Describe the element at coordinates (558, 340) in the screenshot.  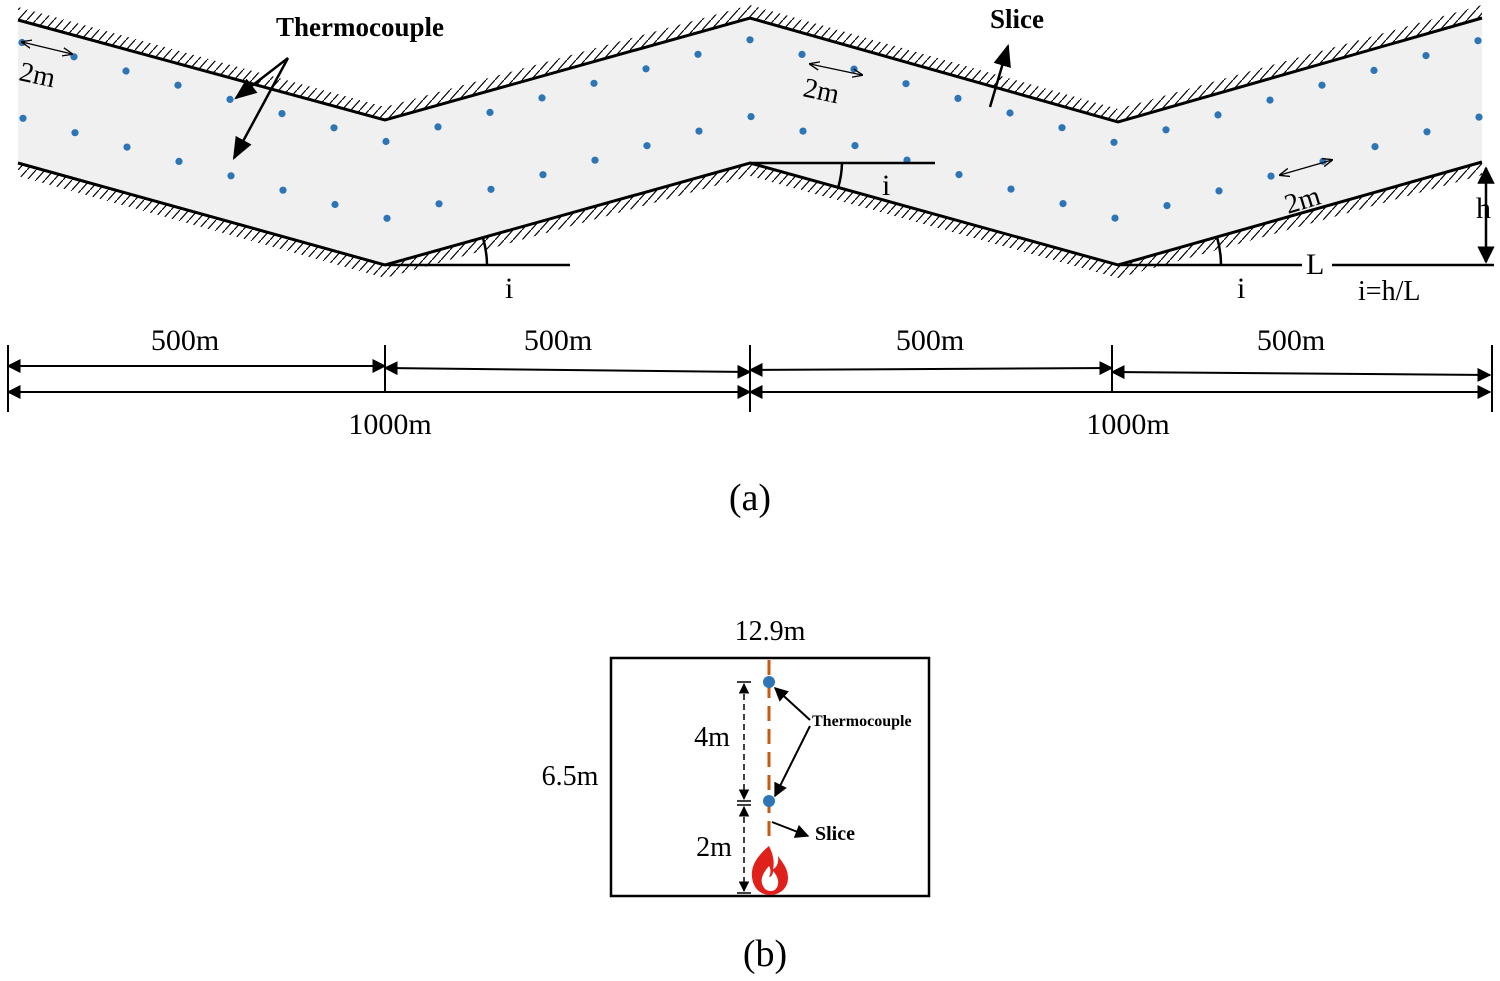
I see `segment-dim-label-2: 500m` at that location.